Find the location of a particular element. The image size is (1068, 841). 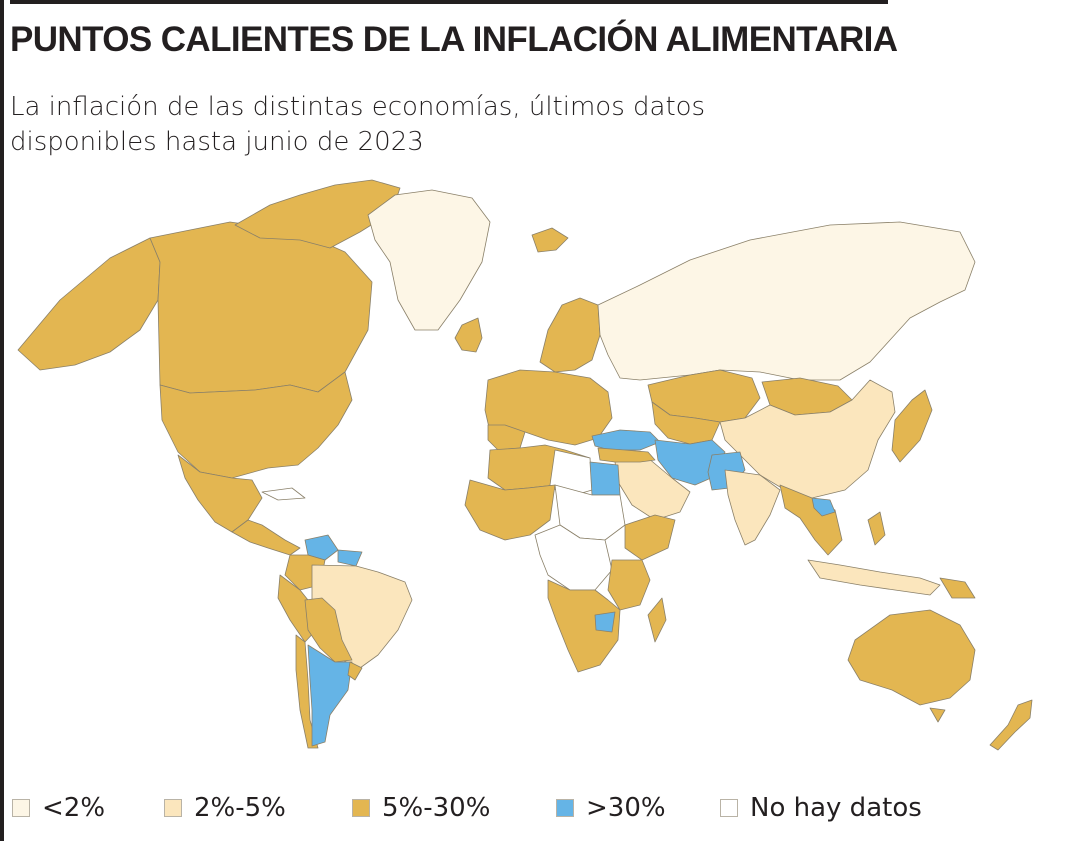

region-tasmania is located at coordinates (937, 715).